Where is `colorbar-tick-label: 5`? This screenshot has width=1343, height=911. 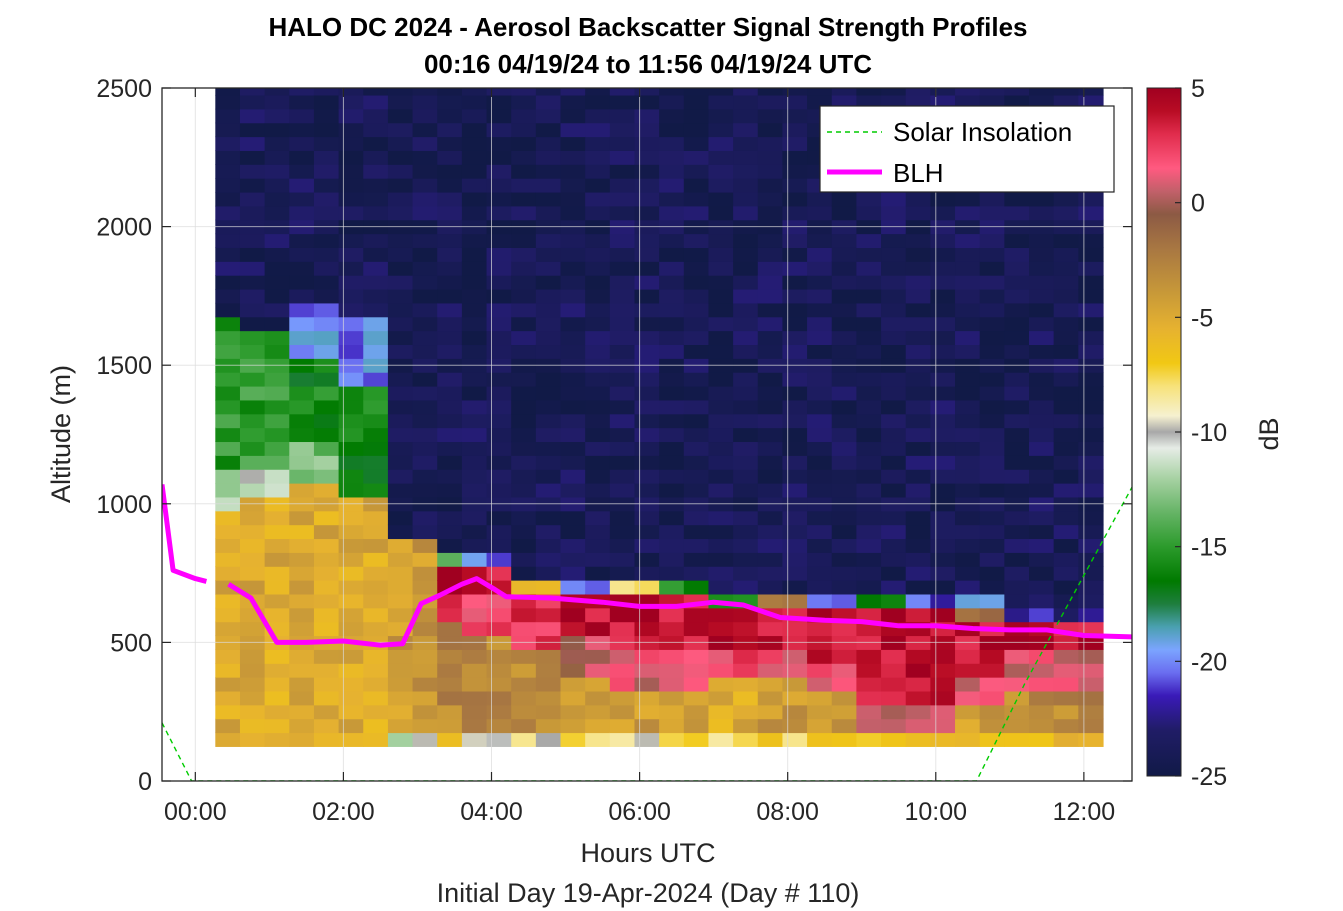
colorbar-tick-label: 5 is located at coordinates (1198, 89).